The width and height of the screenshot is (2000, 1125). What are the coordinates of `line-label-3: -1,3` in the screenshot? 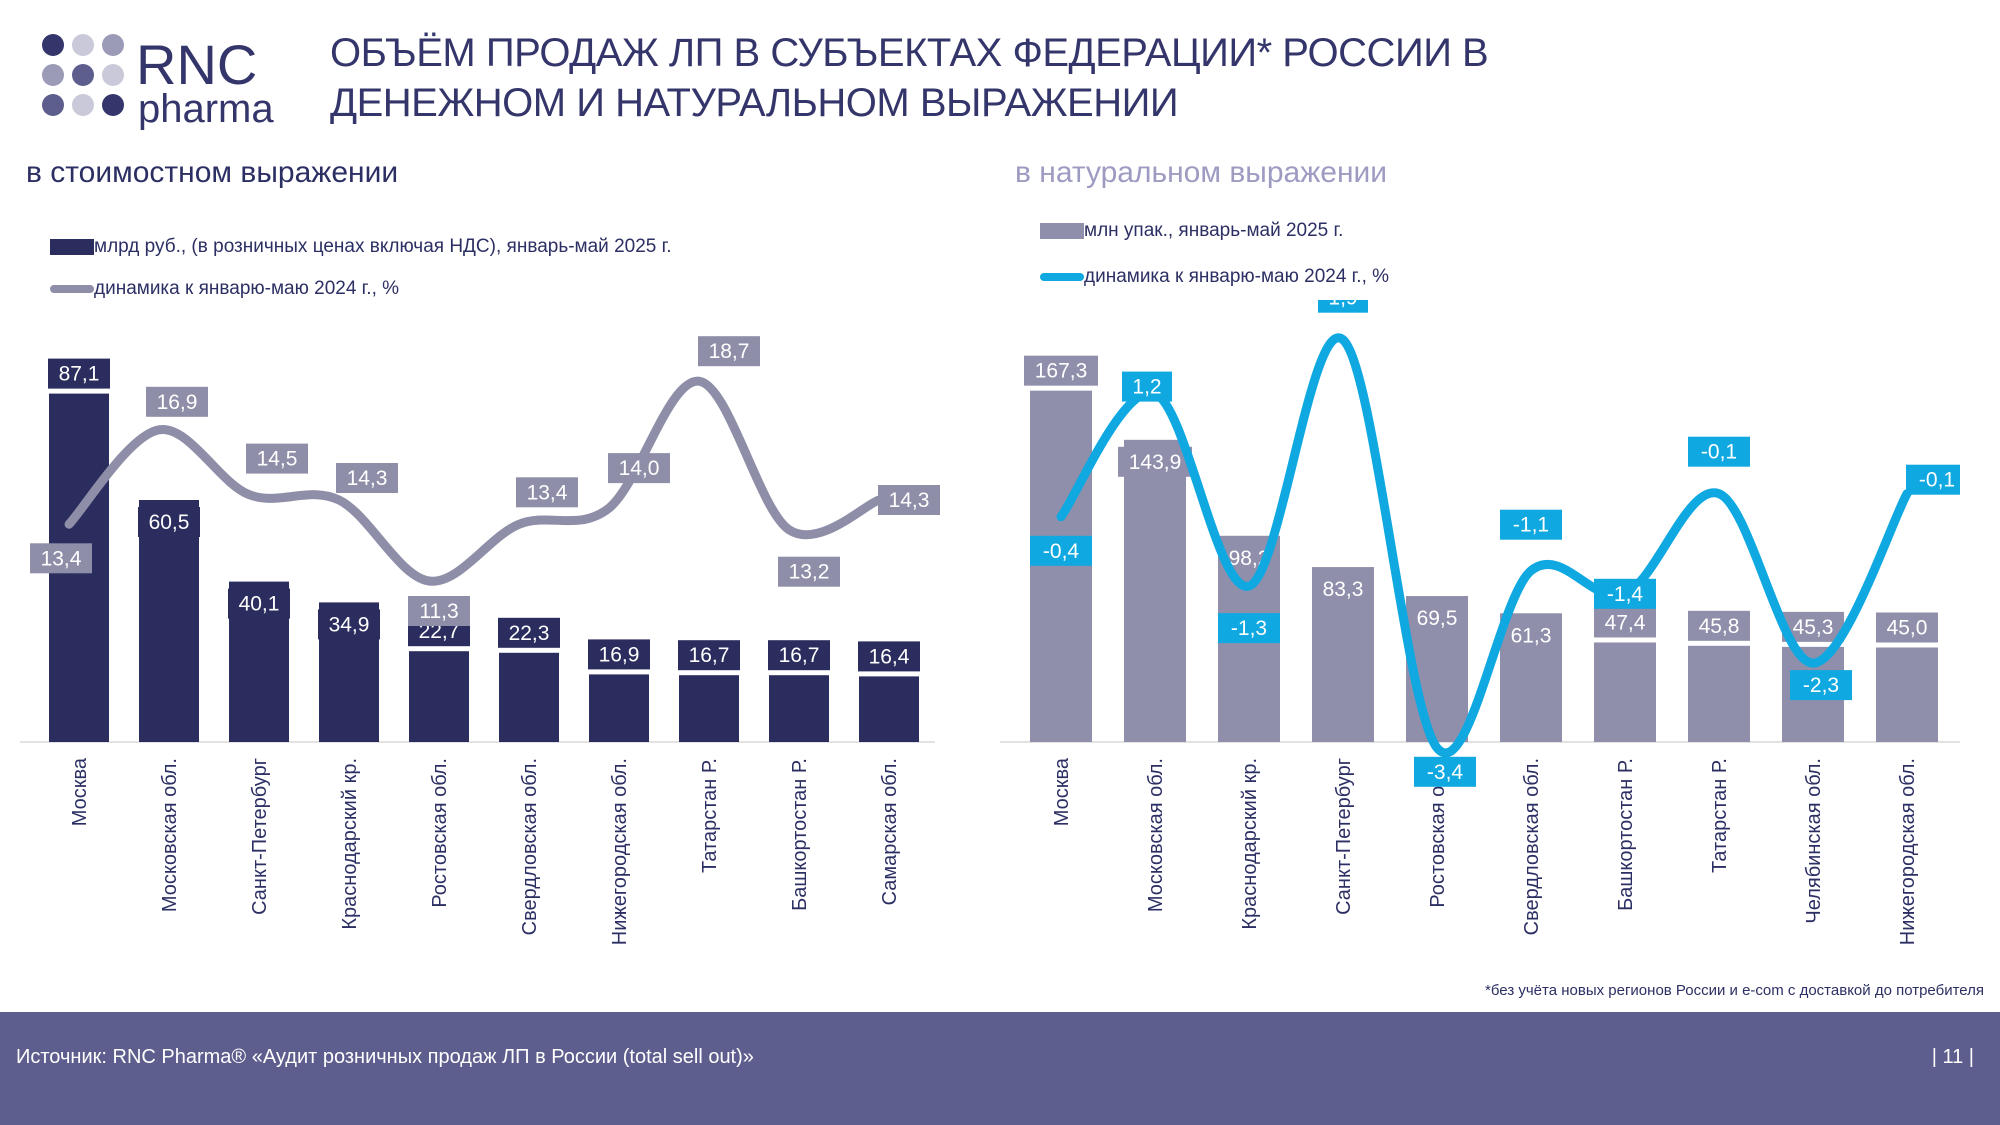 It's located at (1249, 628).